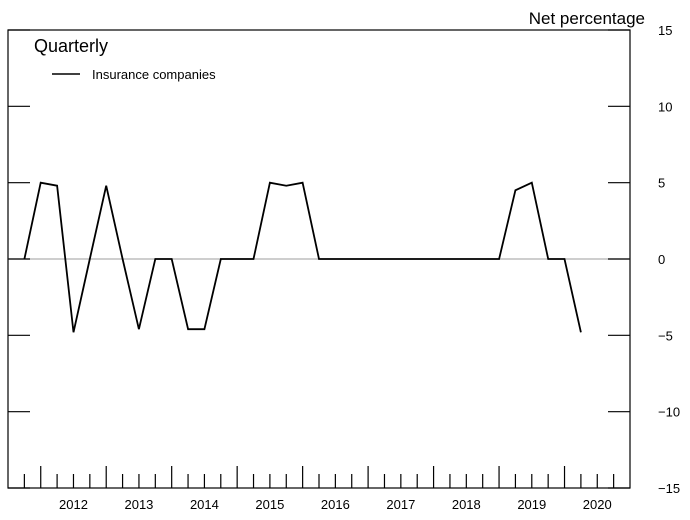 This screenshot has height=520, width=690. Describe the element at coordinates (587, 18) in the screenshot. I see `y-unit-label: Net percentage` at that location.